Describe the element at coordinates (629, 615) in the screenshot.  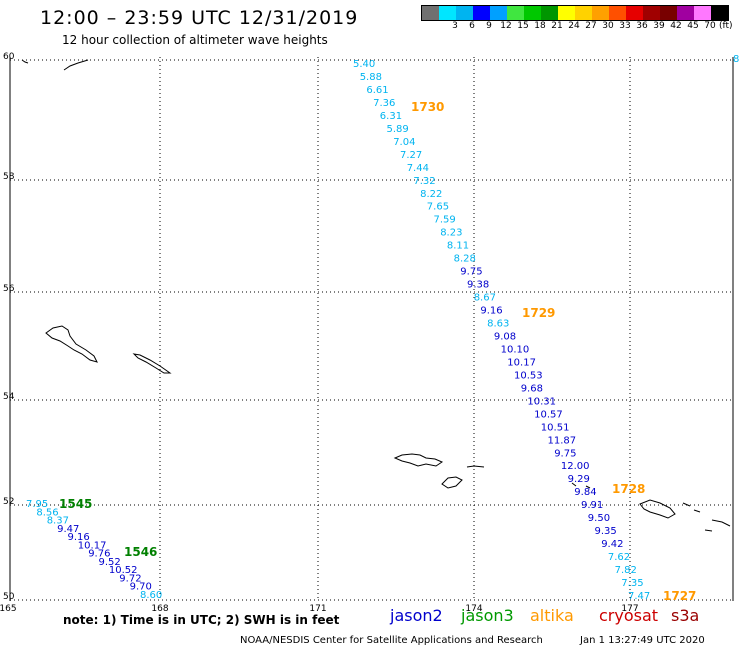
I see `satellite-label-cryosat: cryosat` at that location.